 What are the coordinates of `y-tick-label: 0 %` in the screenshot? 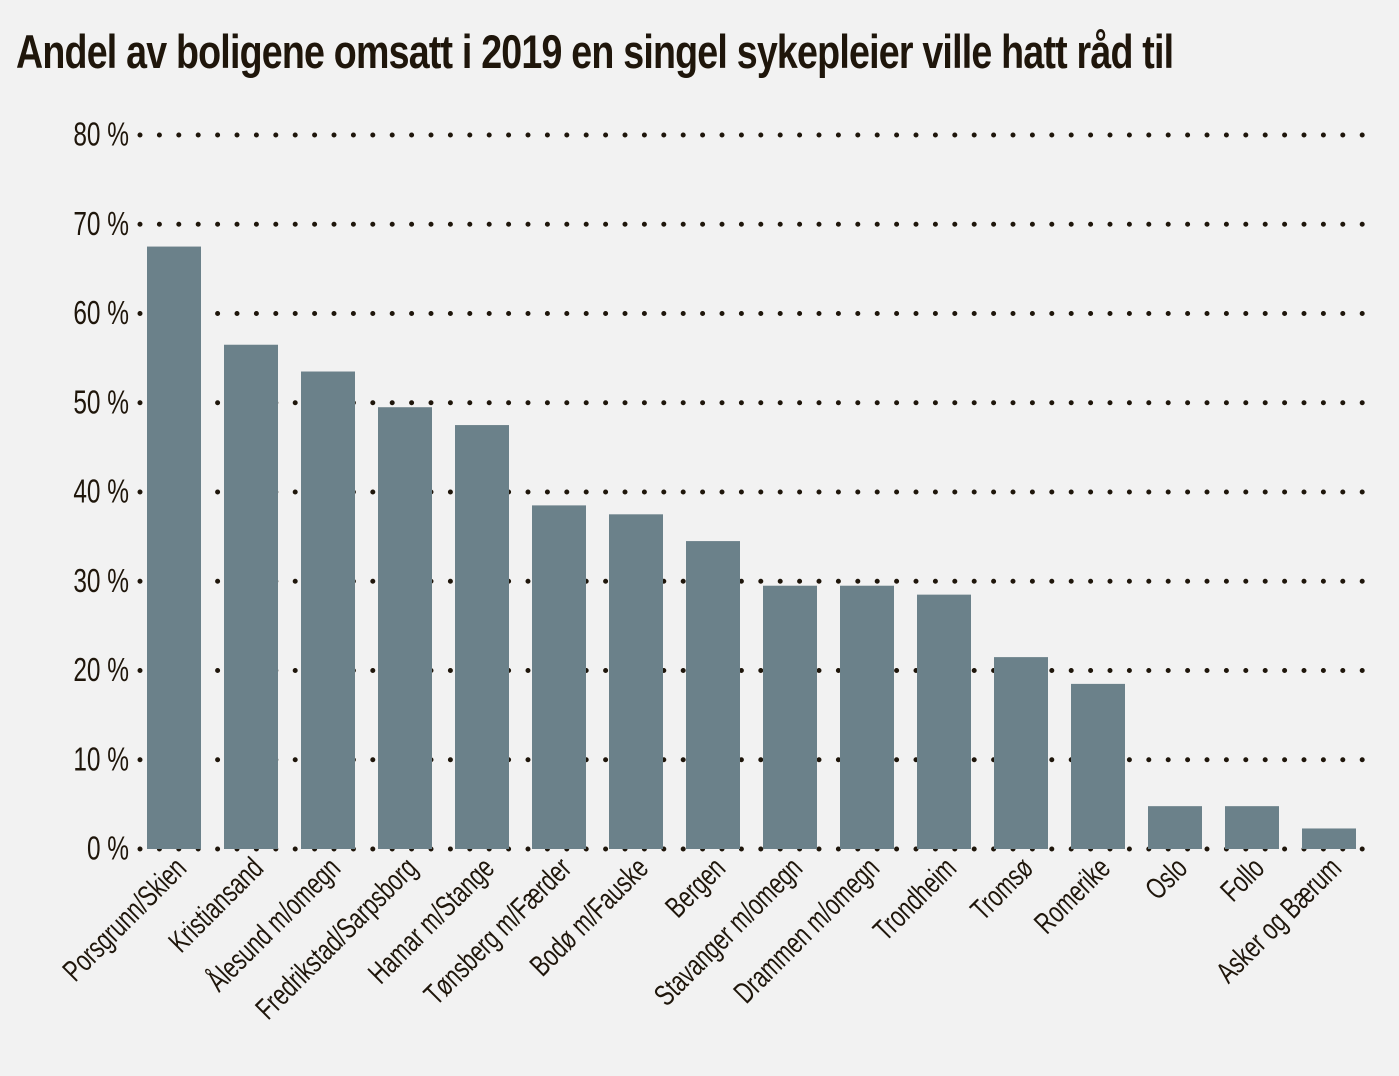 It's located at (108, 849).